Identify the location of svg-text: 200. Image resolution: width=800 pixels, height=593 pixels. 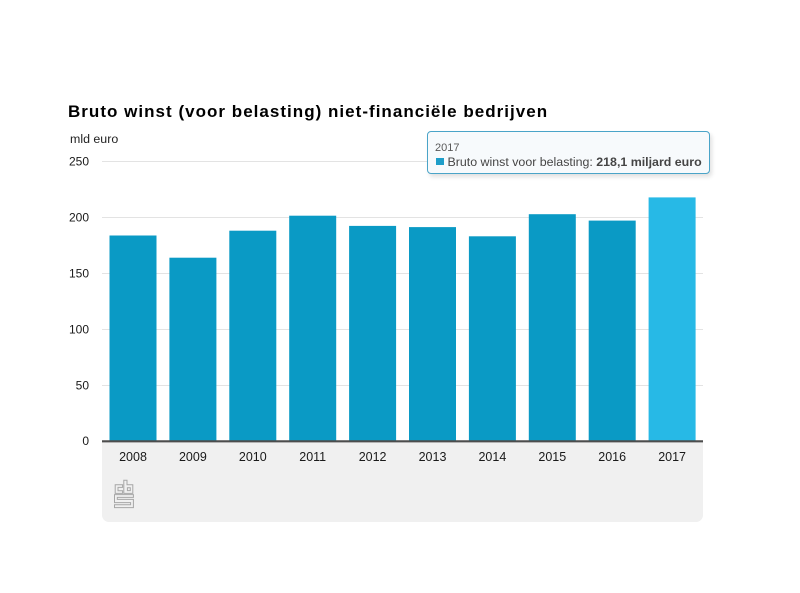
(79, 218).